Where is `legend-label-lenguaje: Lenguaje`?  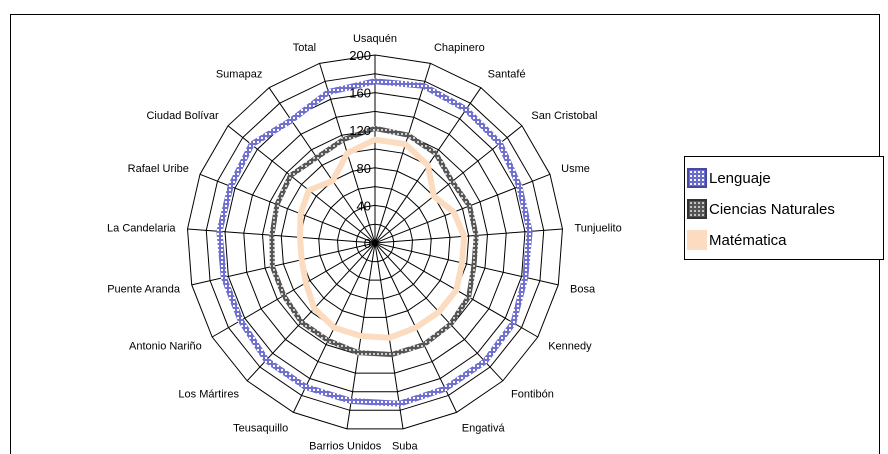
legend-label-lenguaje: Lenguaje is located at coordinates (740, 178).